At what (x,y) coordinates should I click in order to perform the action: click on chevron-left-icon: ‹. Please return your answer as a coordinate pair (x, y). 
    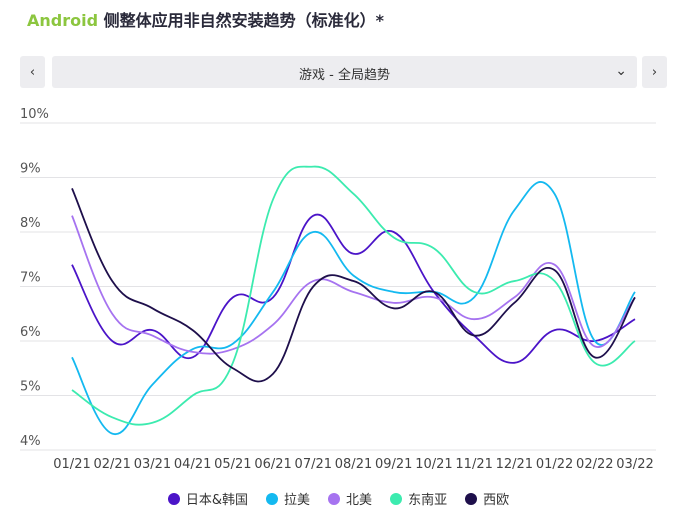
    Looking at the image, I should click on (32, 72).